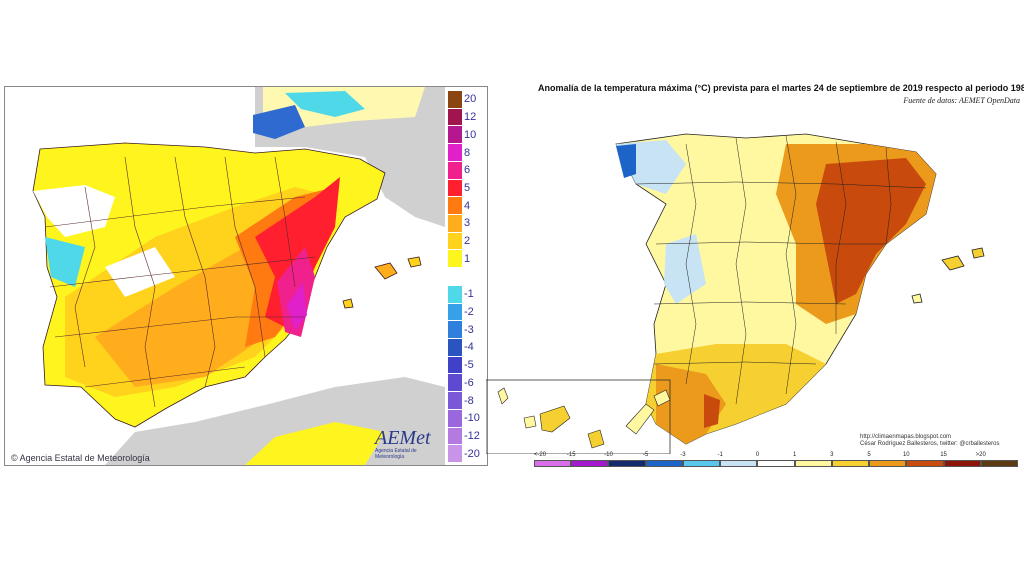  I want to click on anomaly-zone-10-south, so click(712, 411).